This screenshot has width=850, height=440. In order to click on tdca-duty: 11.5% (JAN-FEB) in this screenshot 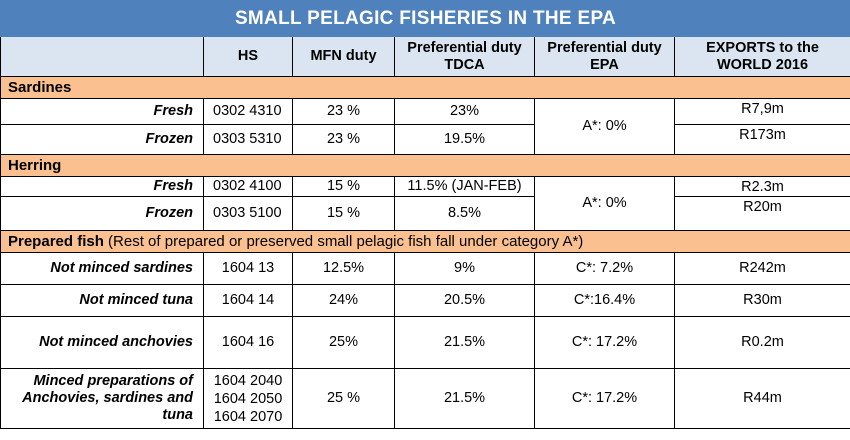, I will do `click(464, 186)`.